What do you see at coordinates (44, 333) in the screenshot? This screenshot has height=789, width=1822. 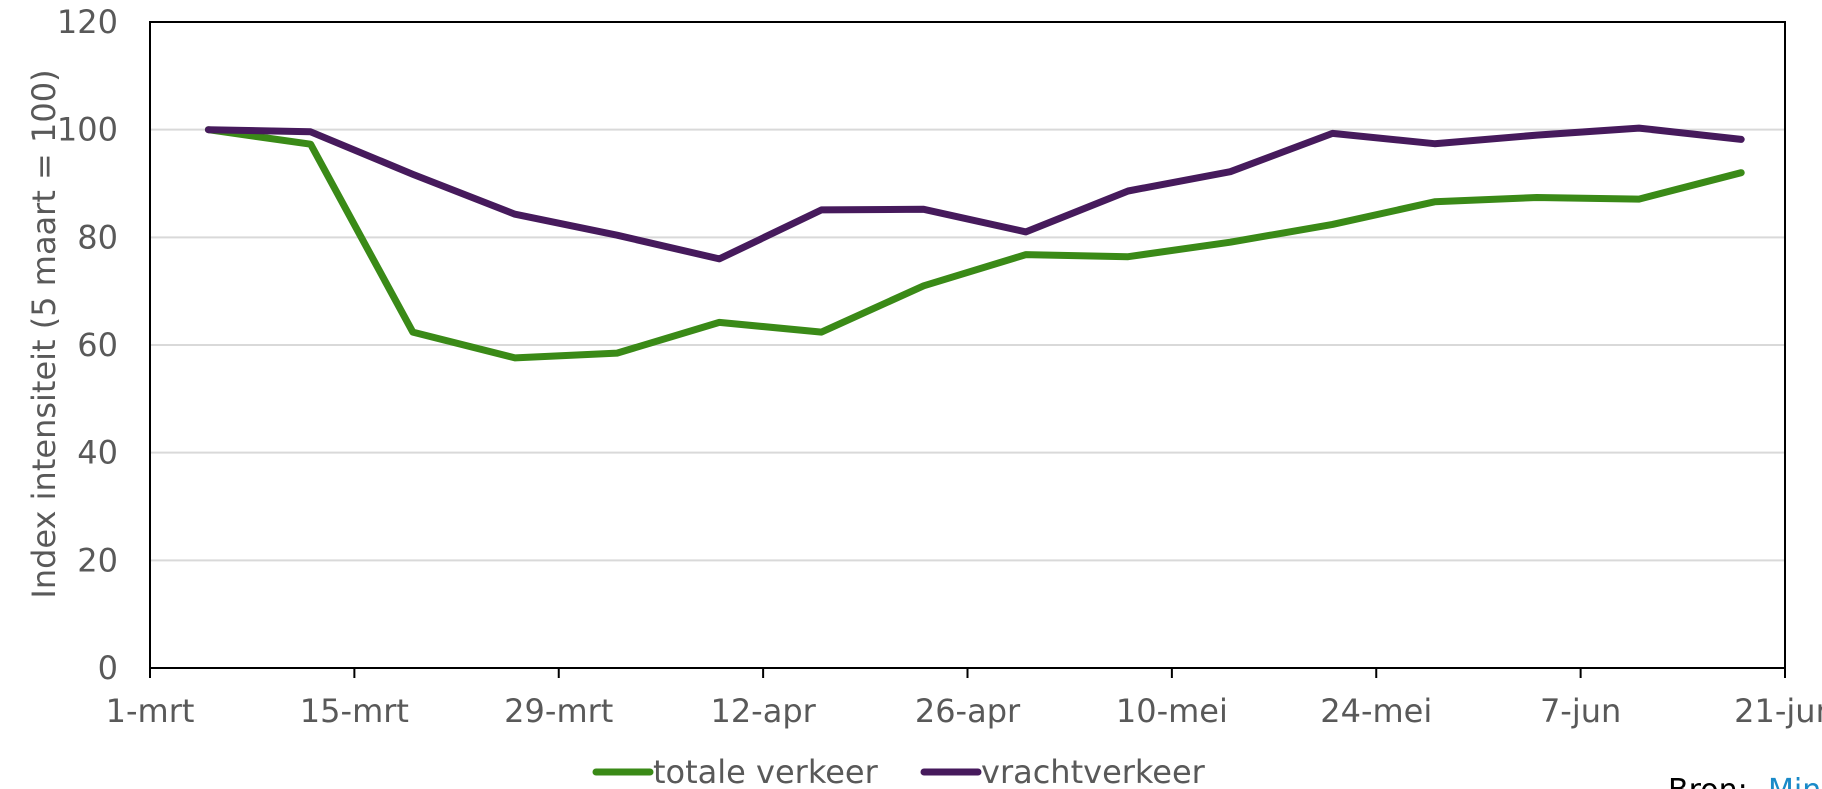 I see `y-axis-title: Index intensiteit (5 maart = 100)` at bounding box center [44, 333].